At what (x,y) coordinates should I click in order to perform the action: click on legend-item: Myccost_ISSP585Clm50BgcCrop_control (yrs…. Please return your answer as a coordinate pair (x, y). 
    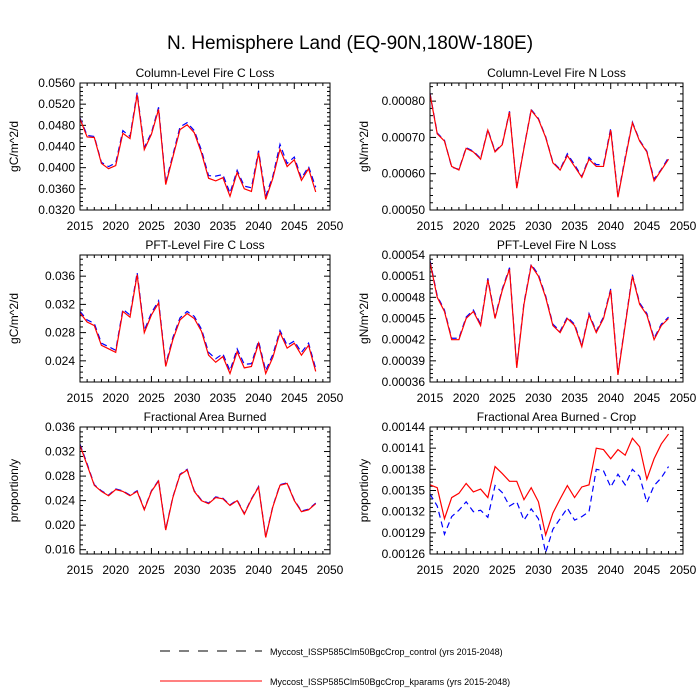
    Looking at the image, I should click on (331, 652).